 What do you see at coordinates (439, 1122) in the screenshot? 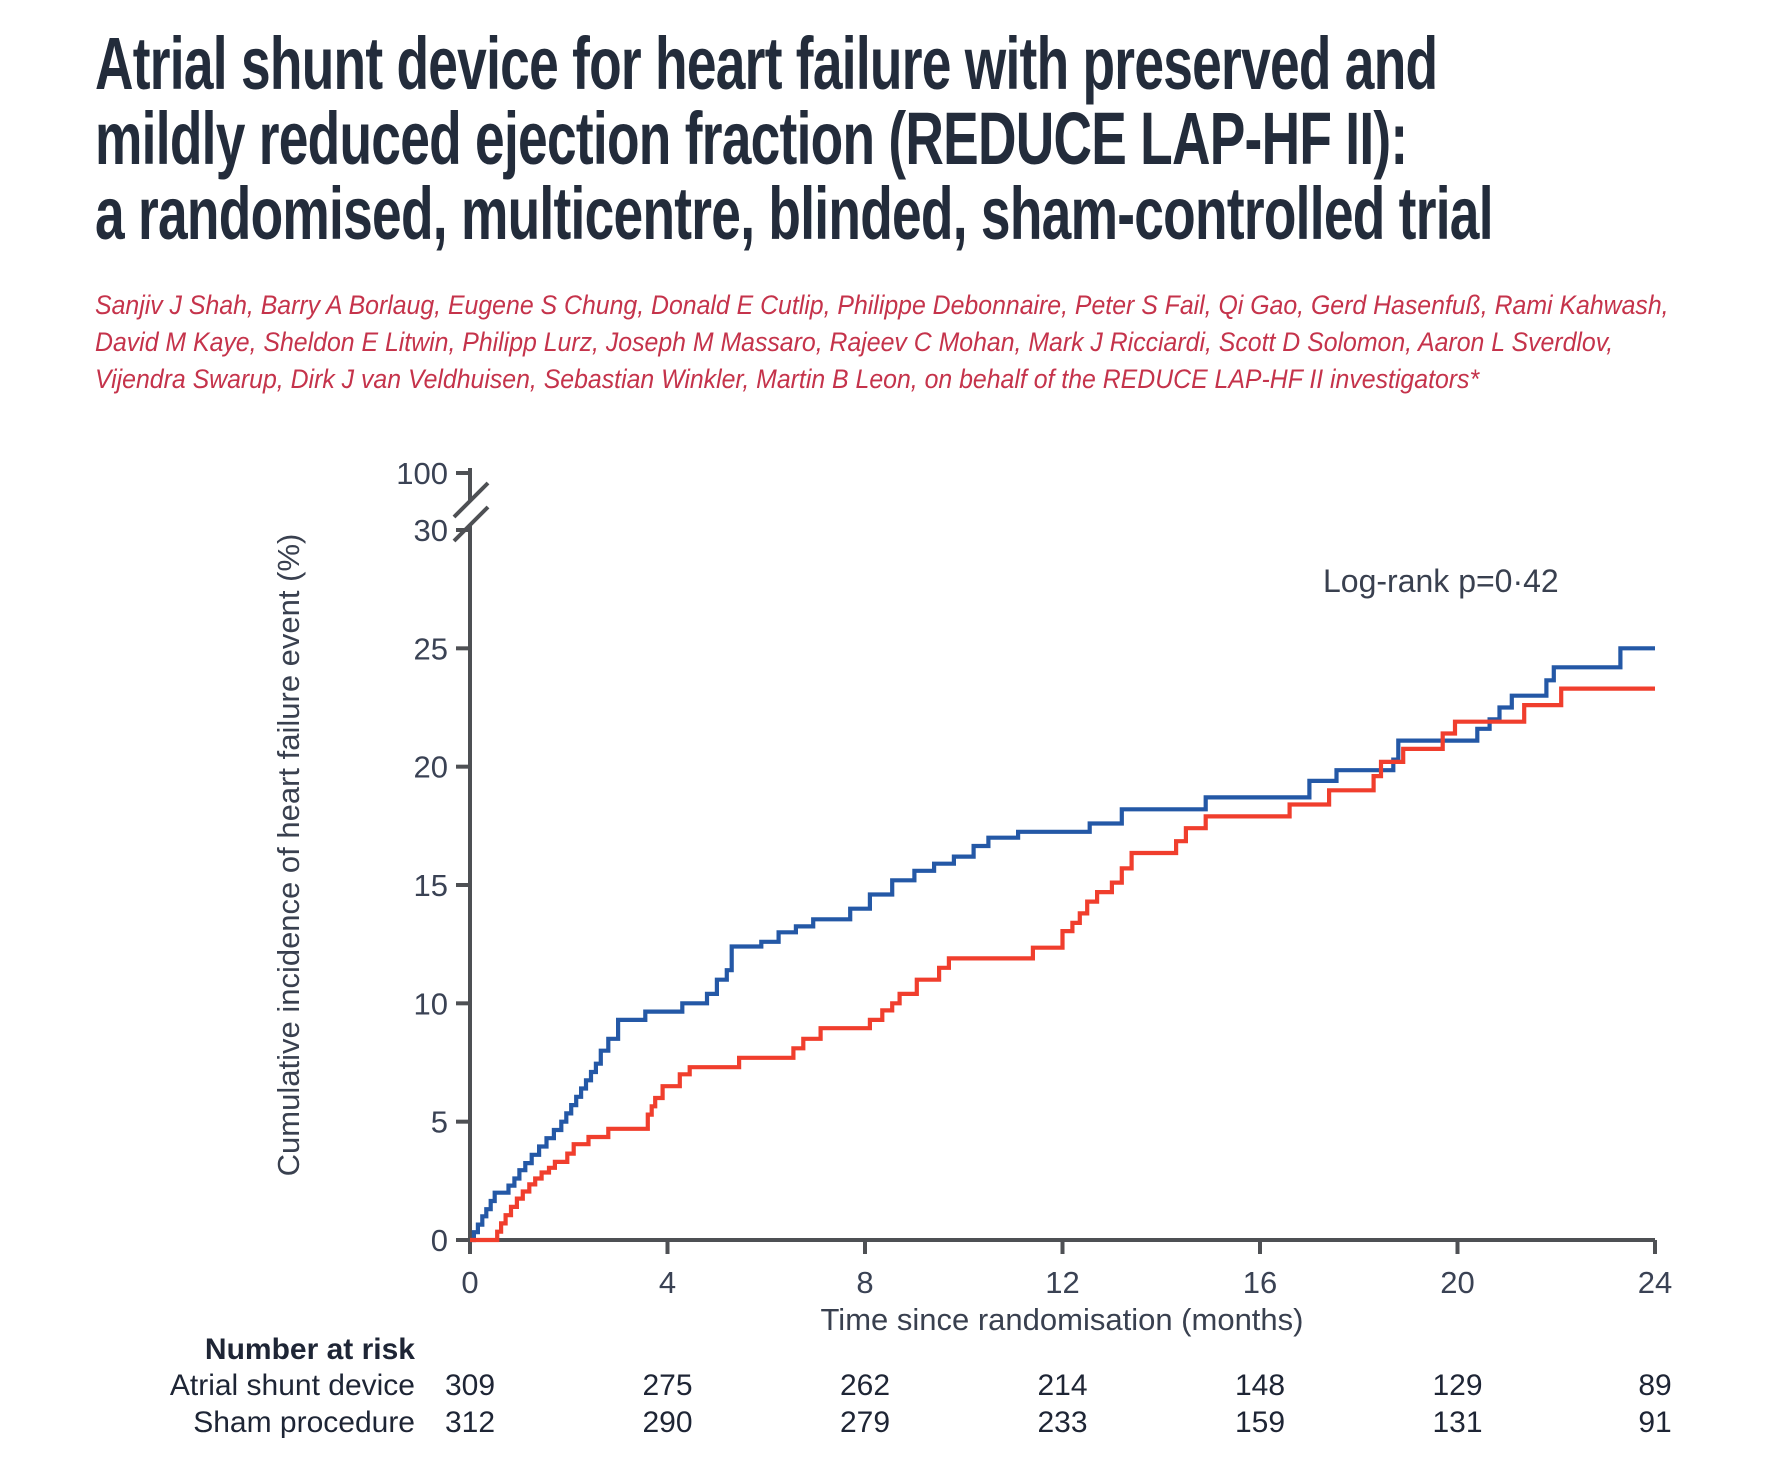
I see `y-tick-label: 5` at bounding box center [439, 1122].